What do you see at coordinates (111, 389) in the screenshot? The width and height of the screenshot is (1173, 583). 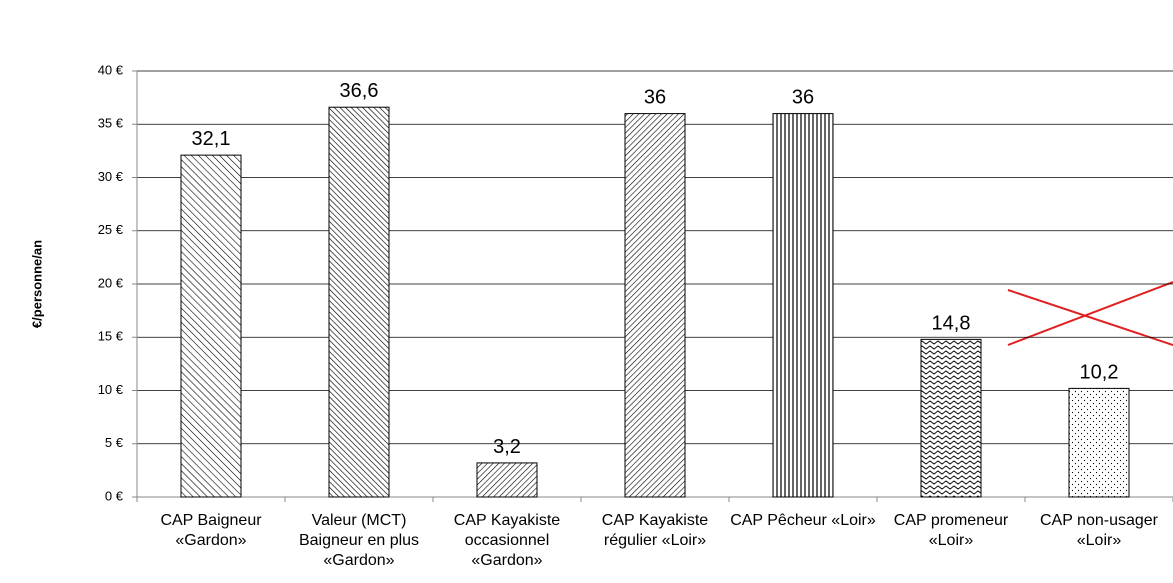 I see `y-tick-label: 10 €` at bounding box center [111, 389].